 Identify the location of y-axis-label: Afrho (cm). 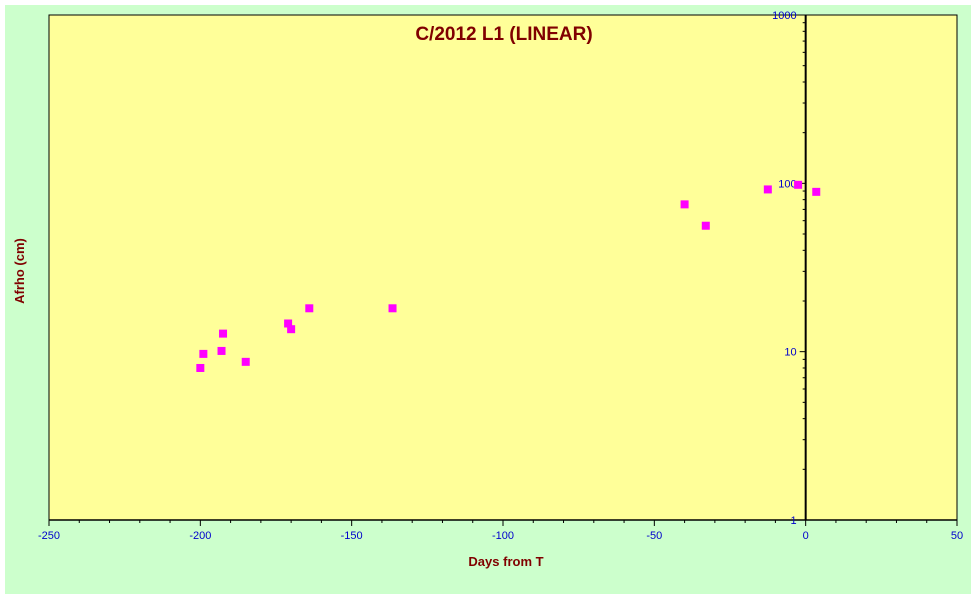
(19, 271).